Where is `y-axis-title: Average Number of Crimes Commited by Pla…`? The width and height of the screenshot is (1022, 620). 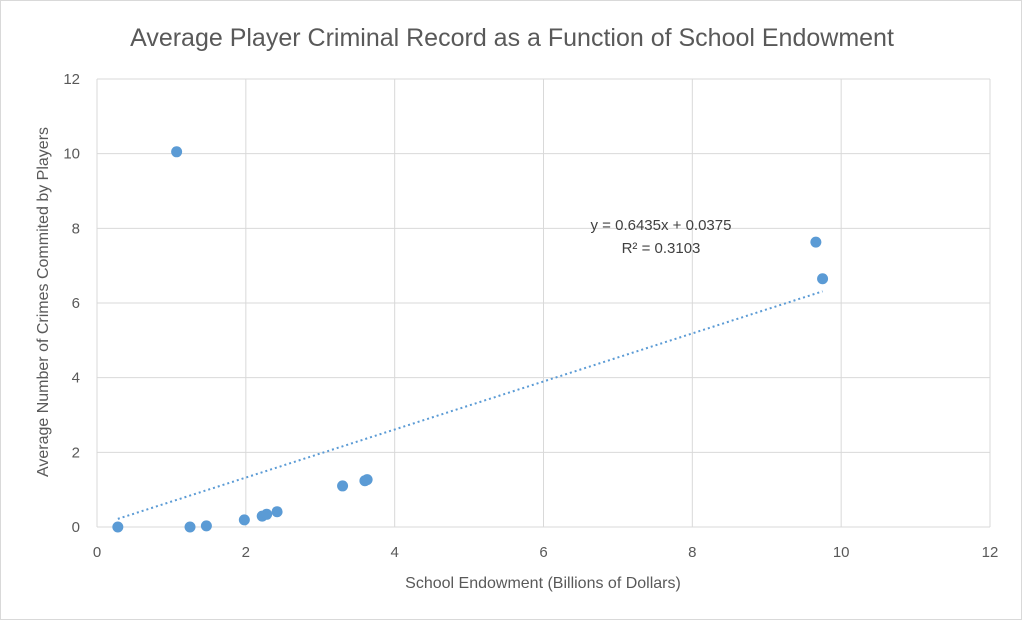
y-axis-title: Average Number of Crimes Commited by Pla… is located at coordinates (43, 302).